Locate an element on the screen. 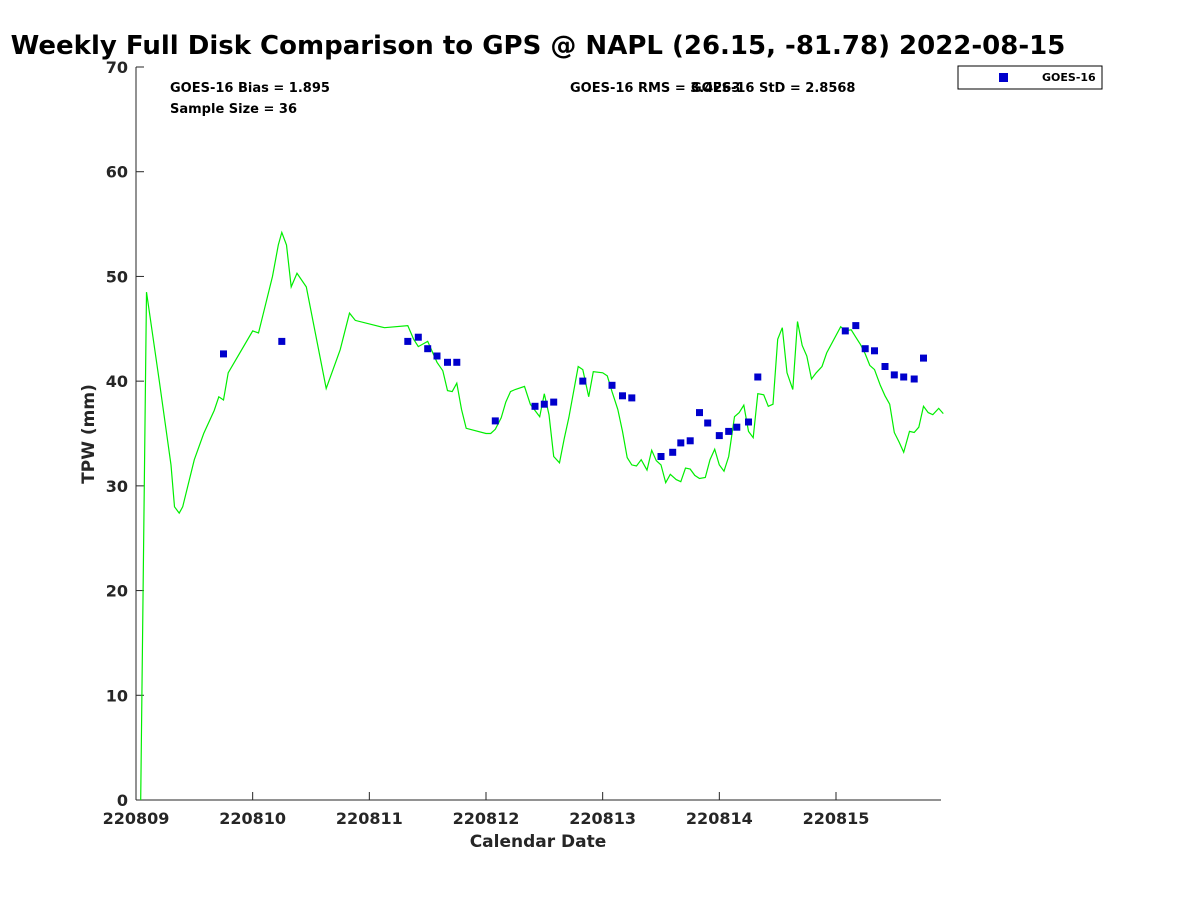  x-tick-label: 220809 is located at coordinates (136, 818).